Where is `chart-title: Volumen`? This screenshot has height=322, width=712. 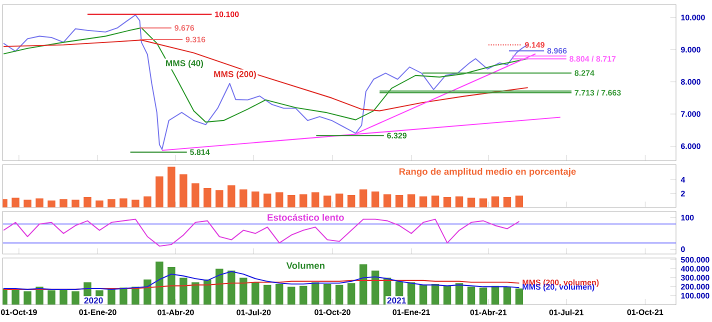
chart-title: Volumen is located at coordinates (305, 265).